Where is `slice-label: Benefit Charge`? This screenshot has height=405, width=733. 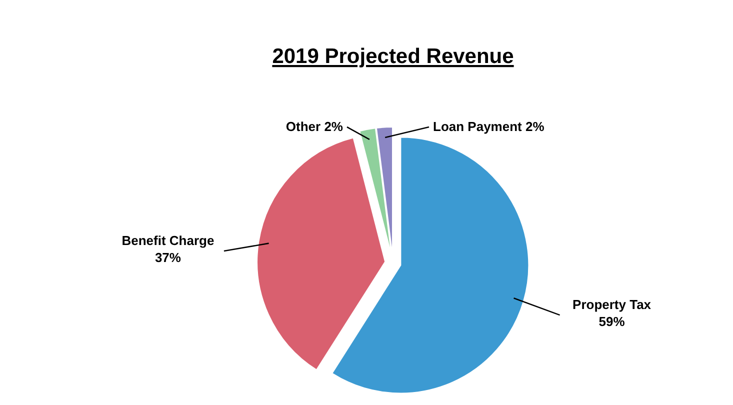
slice-label: Benefit Charge is located at coordinates (168, 240).